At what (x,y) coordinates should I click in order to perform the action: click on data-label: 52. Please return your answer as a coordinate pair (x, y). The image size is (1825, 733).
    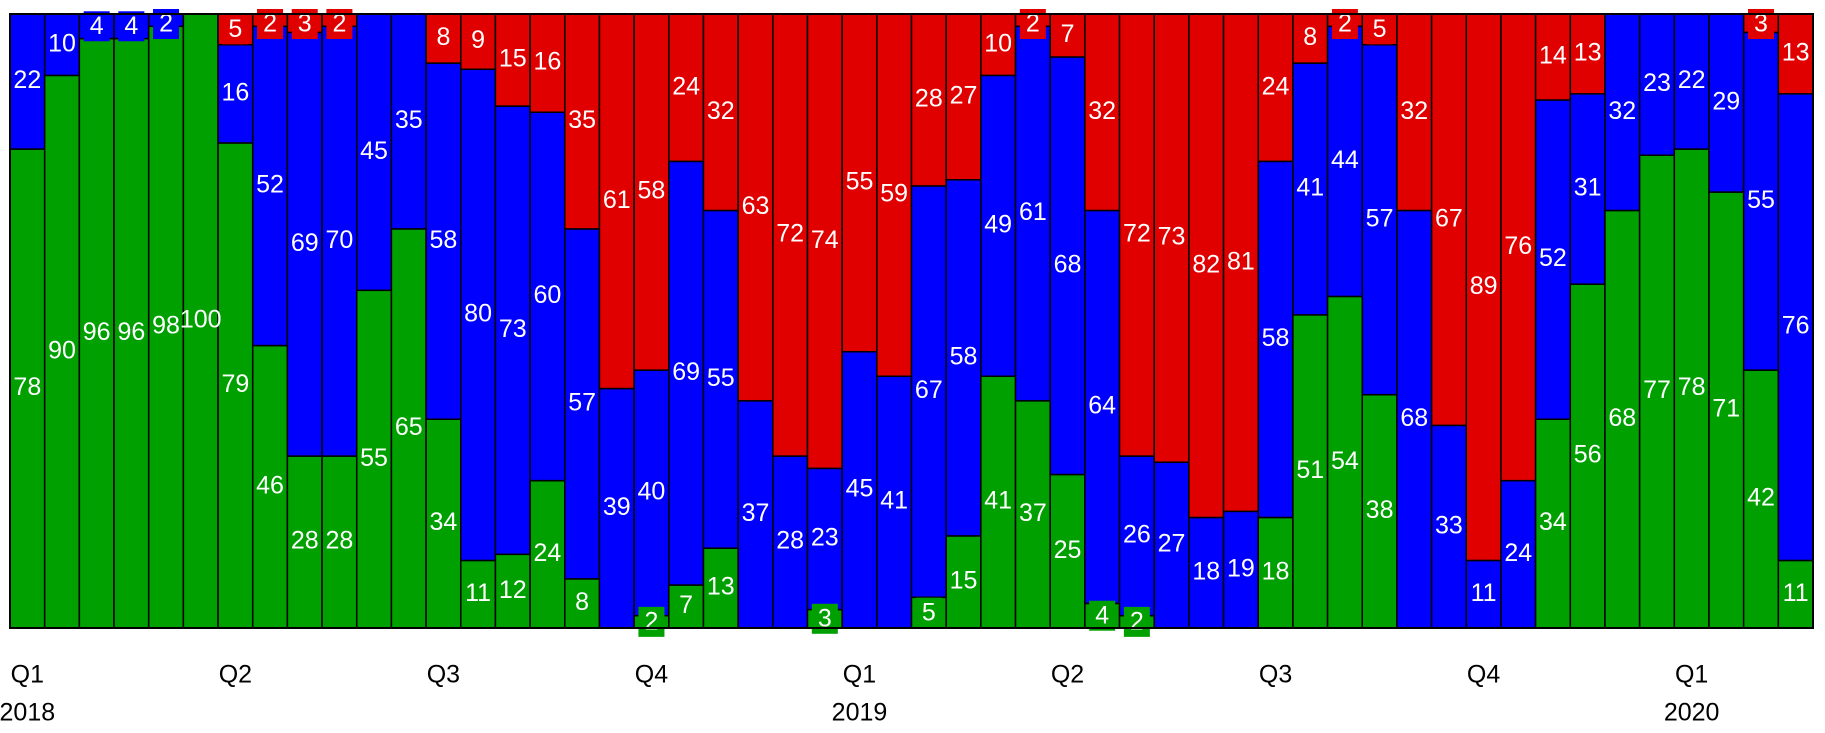
    Looking at the image, I should click on (270, 185).